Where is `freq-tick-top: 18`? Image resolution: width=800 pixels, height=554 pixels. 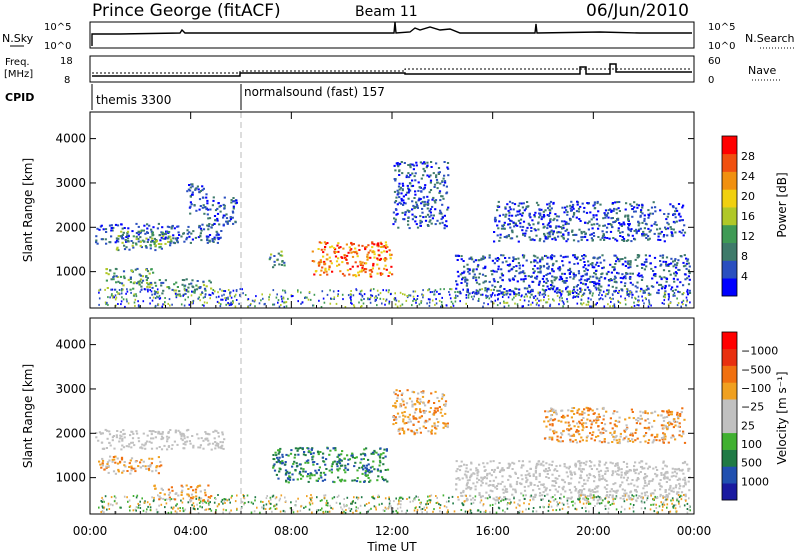
freq-tick-top: 18 is located at coordinates (66, 61).